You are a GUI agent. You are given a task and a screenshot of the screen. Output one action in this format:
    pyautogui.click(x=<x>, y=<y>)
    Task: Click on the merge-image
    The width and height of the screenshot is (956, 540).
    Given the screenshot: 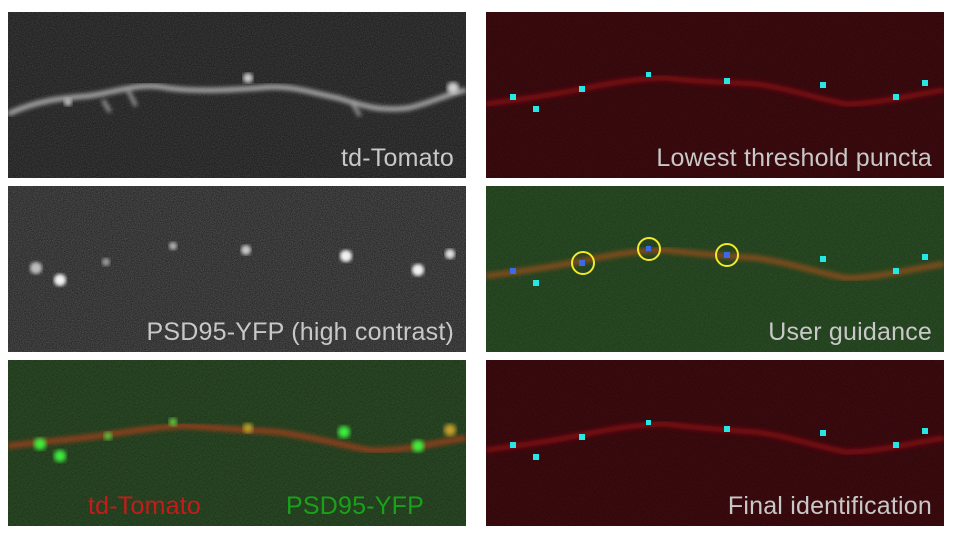 What is the action you would take?
    pyautogui.click(x=237, y=443)
    